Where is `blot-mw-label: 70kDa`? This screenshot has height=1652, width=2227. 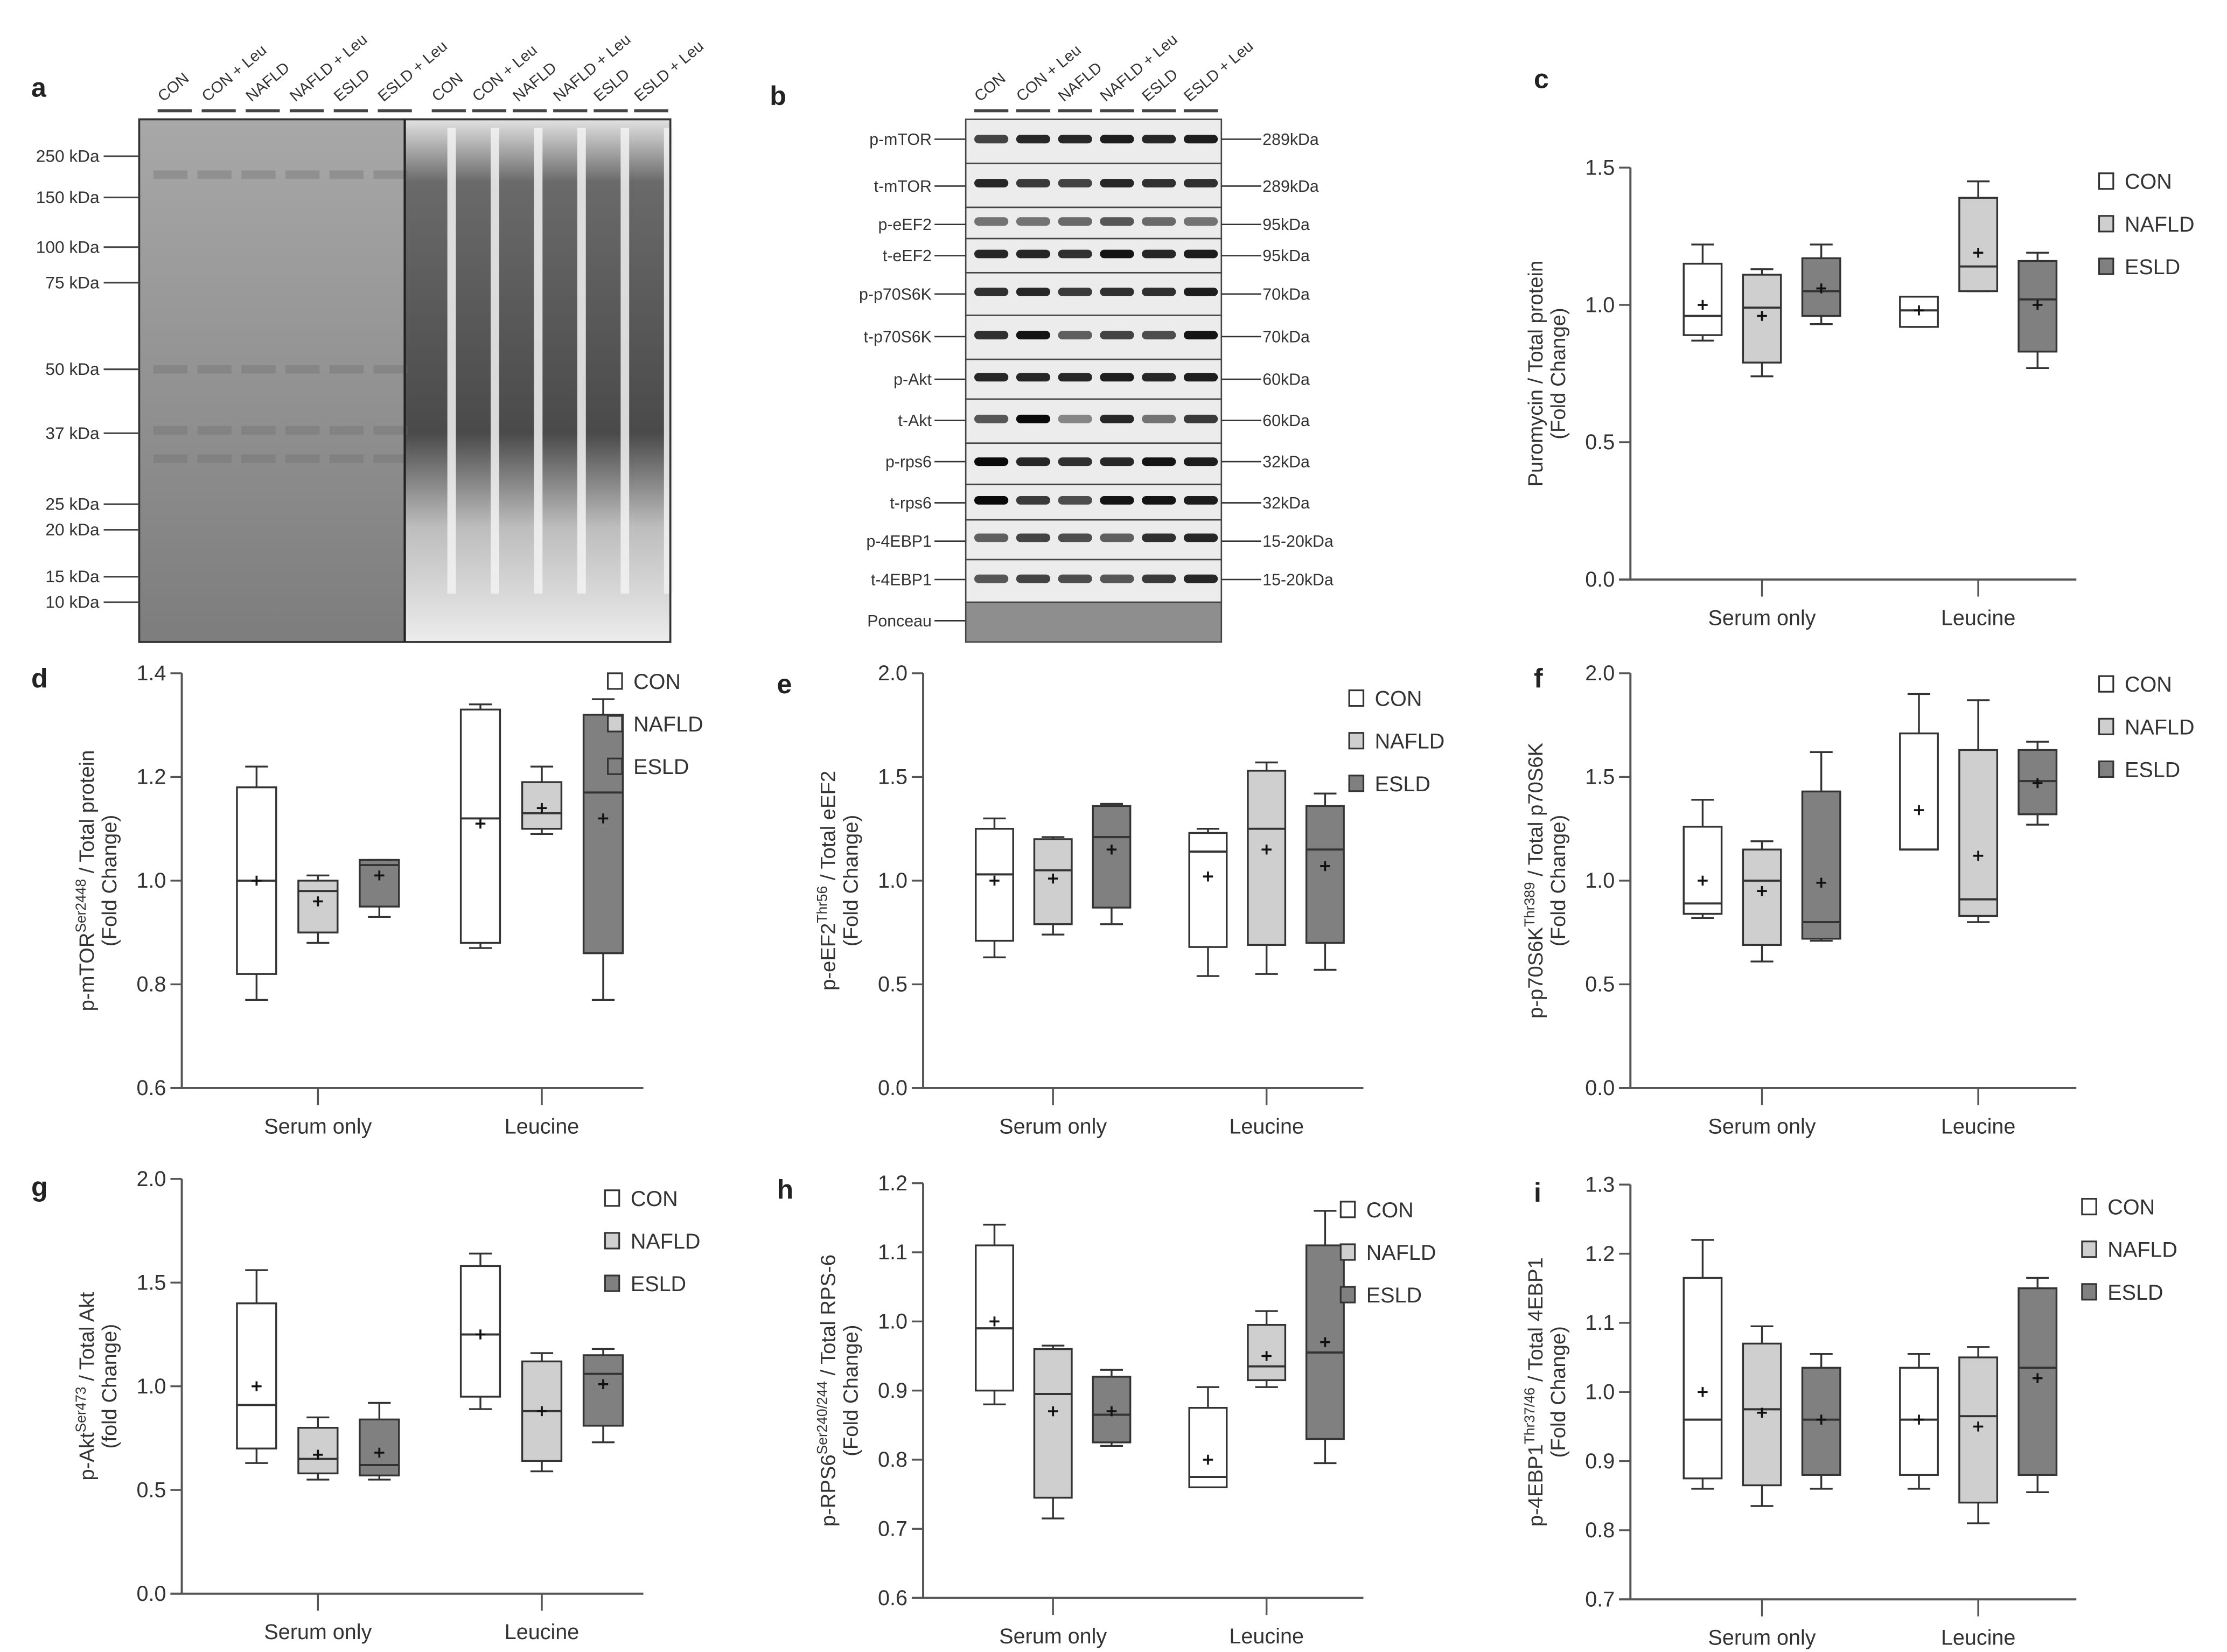
blot-mw-label: 70kDa is located at coordinates (1286, 294).